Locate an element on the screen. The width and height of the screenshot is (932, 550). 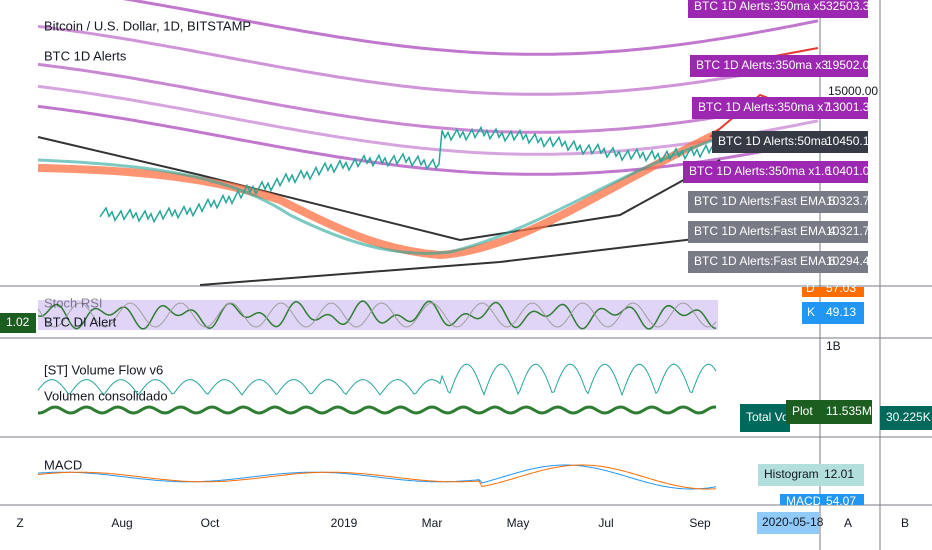
hist-value: 12.01 is located at coordinates (839, 474).